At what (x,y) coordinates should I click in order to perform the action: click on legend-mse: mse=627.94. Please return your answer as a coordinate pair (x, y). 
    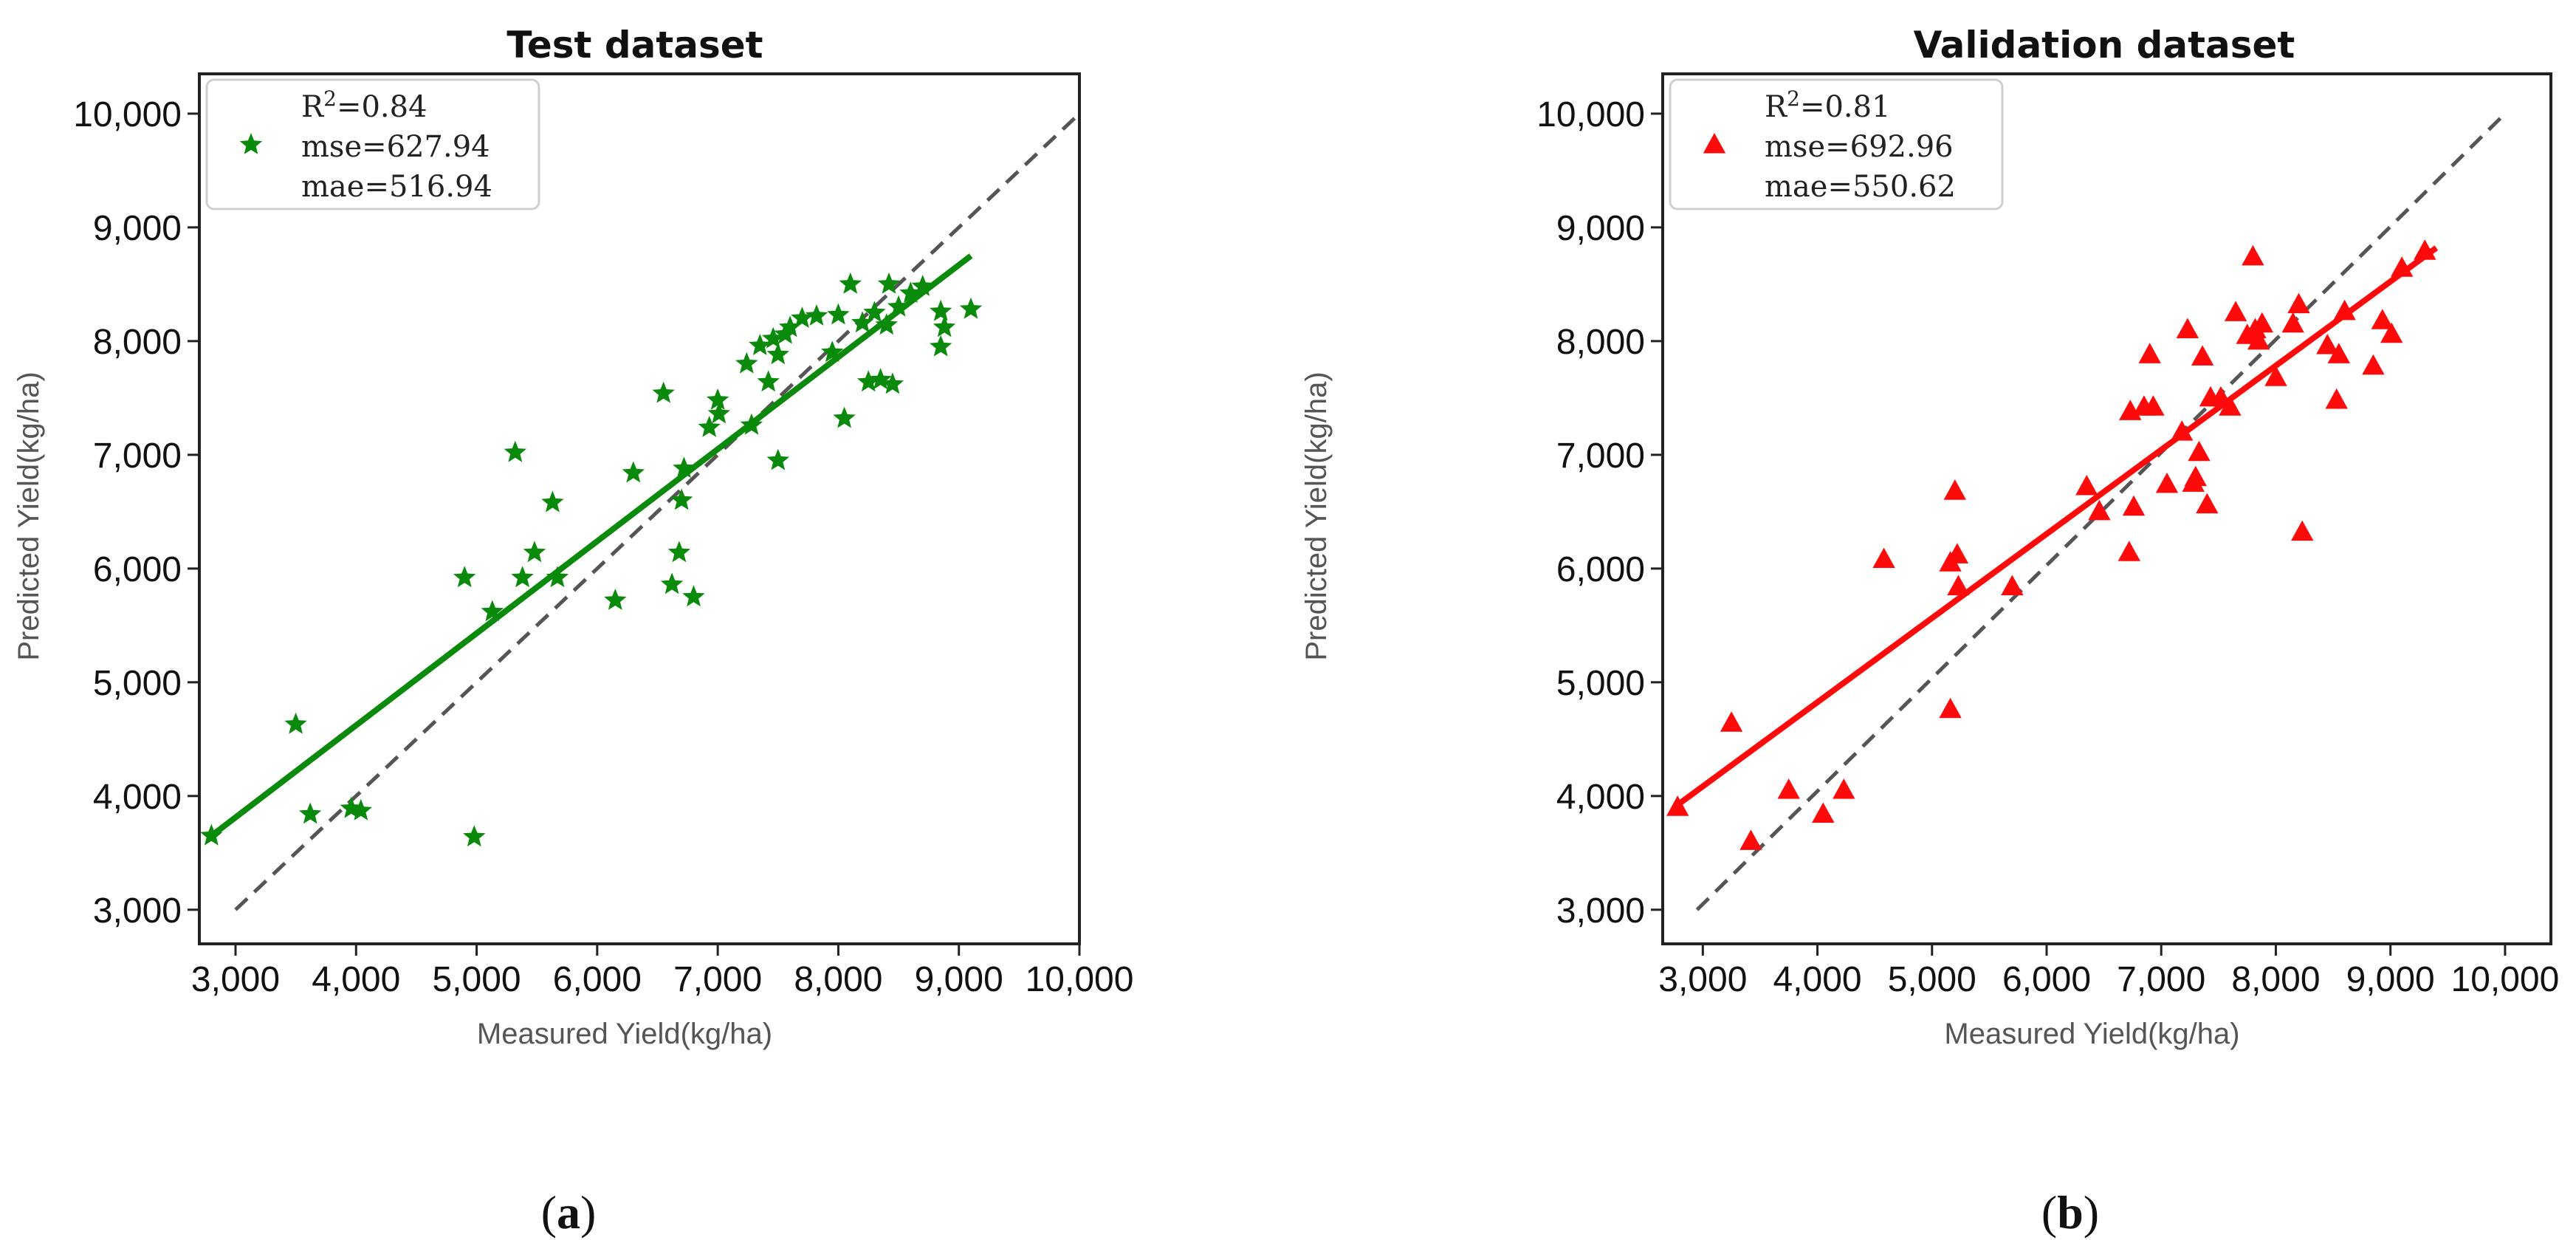
    Looking at the image, I should click on (395, 147).